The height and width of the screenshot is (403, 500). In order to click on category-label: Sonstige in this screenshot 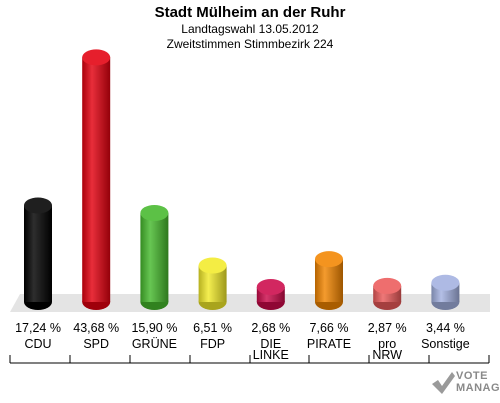, I will do `click(445, 344)`.